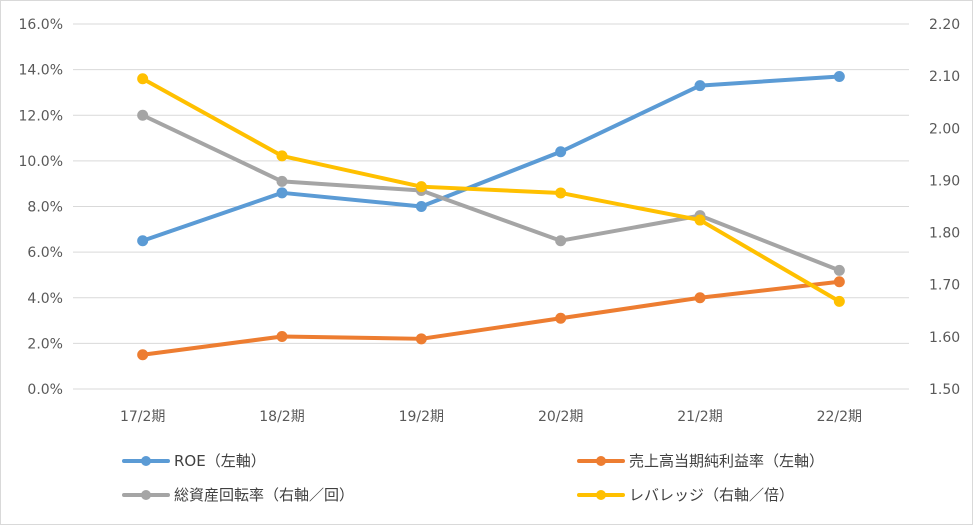 The image size is (973, 526). What do you see at coordinates (944, 234) in the screenshot?
I see `right-axis-tick-label: 1.80` at bounding box center [944, 234].